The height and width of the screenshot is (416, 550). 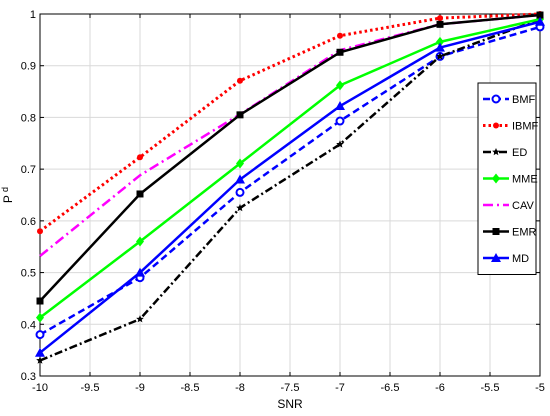 What do you see at coordinates (28, 325) in the screenshot?
I see `y-tick-label: 0.4` at bounding box center [28, 325].